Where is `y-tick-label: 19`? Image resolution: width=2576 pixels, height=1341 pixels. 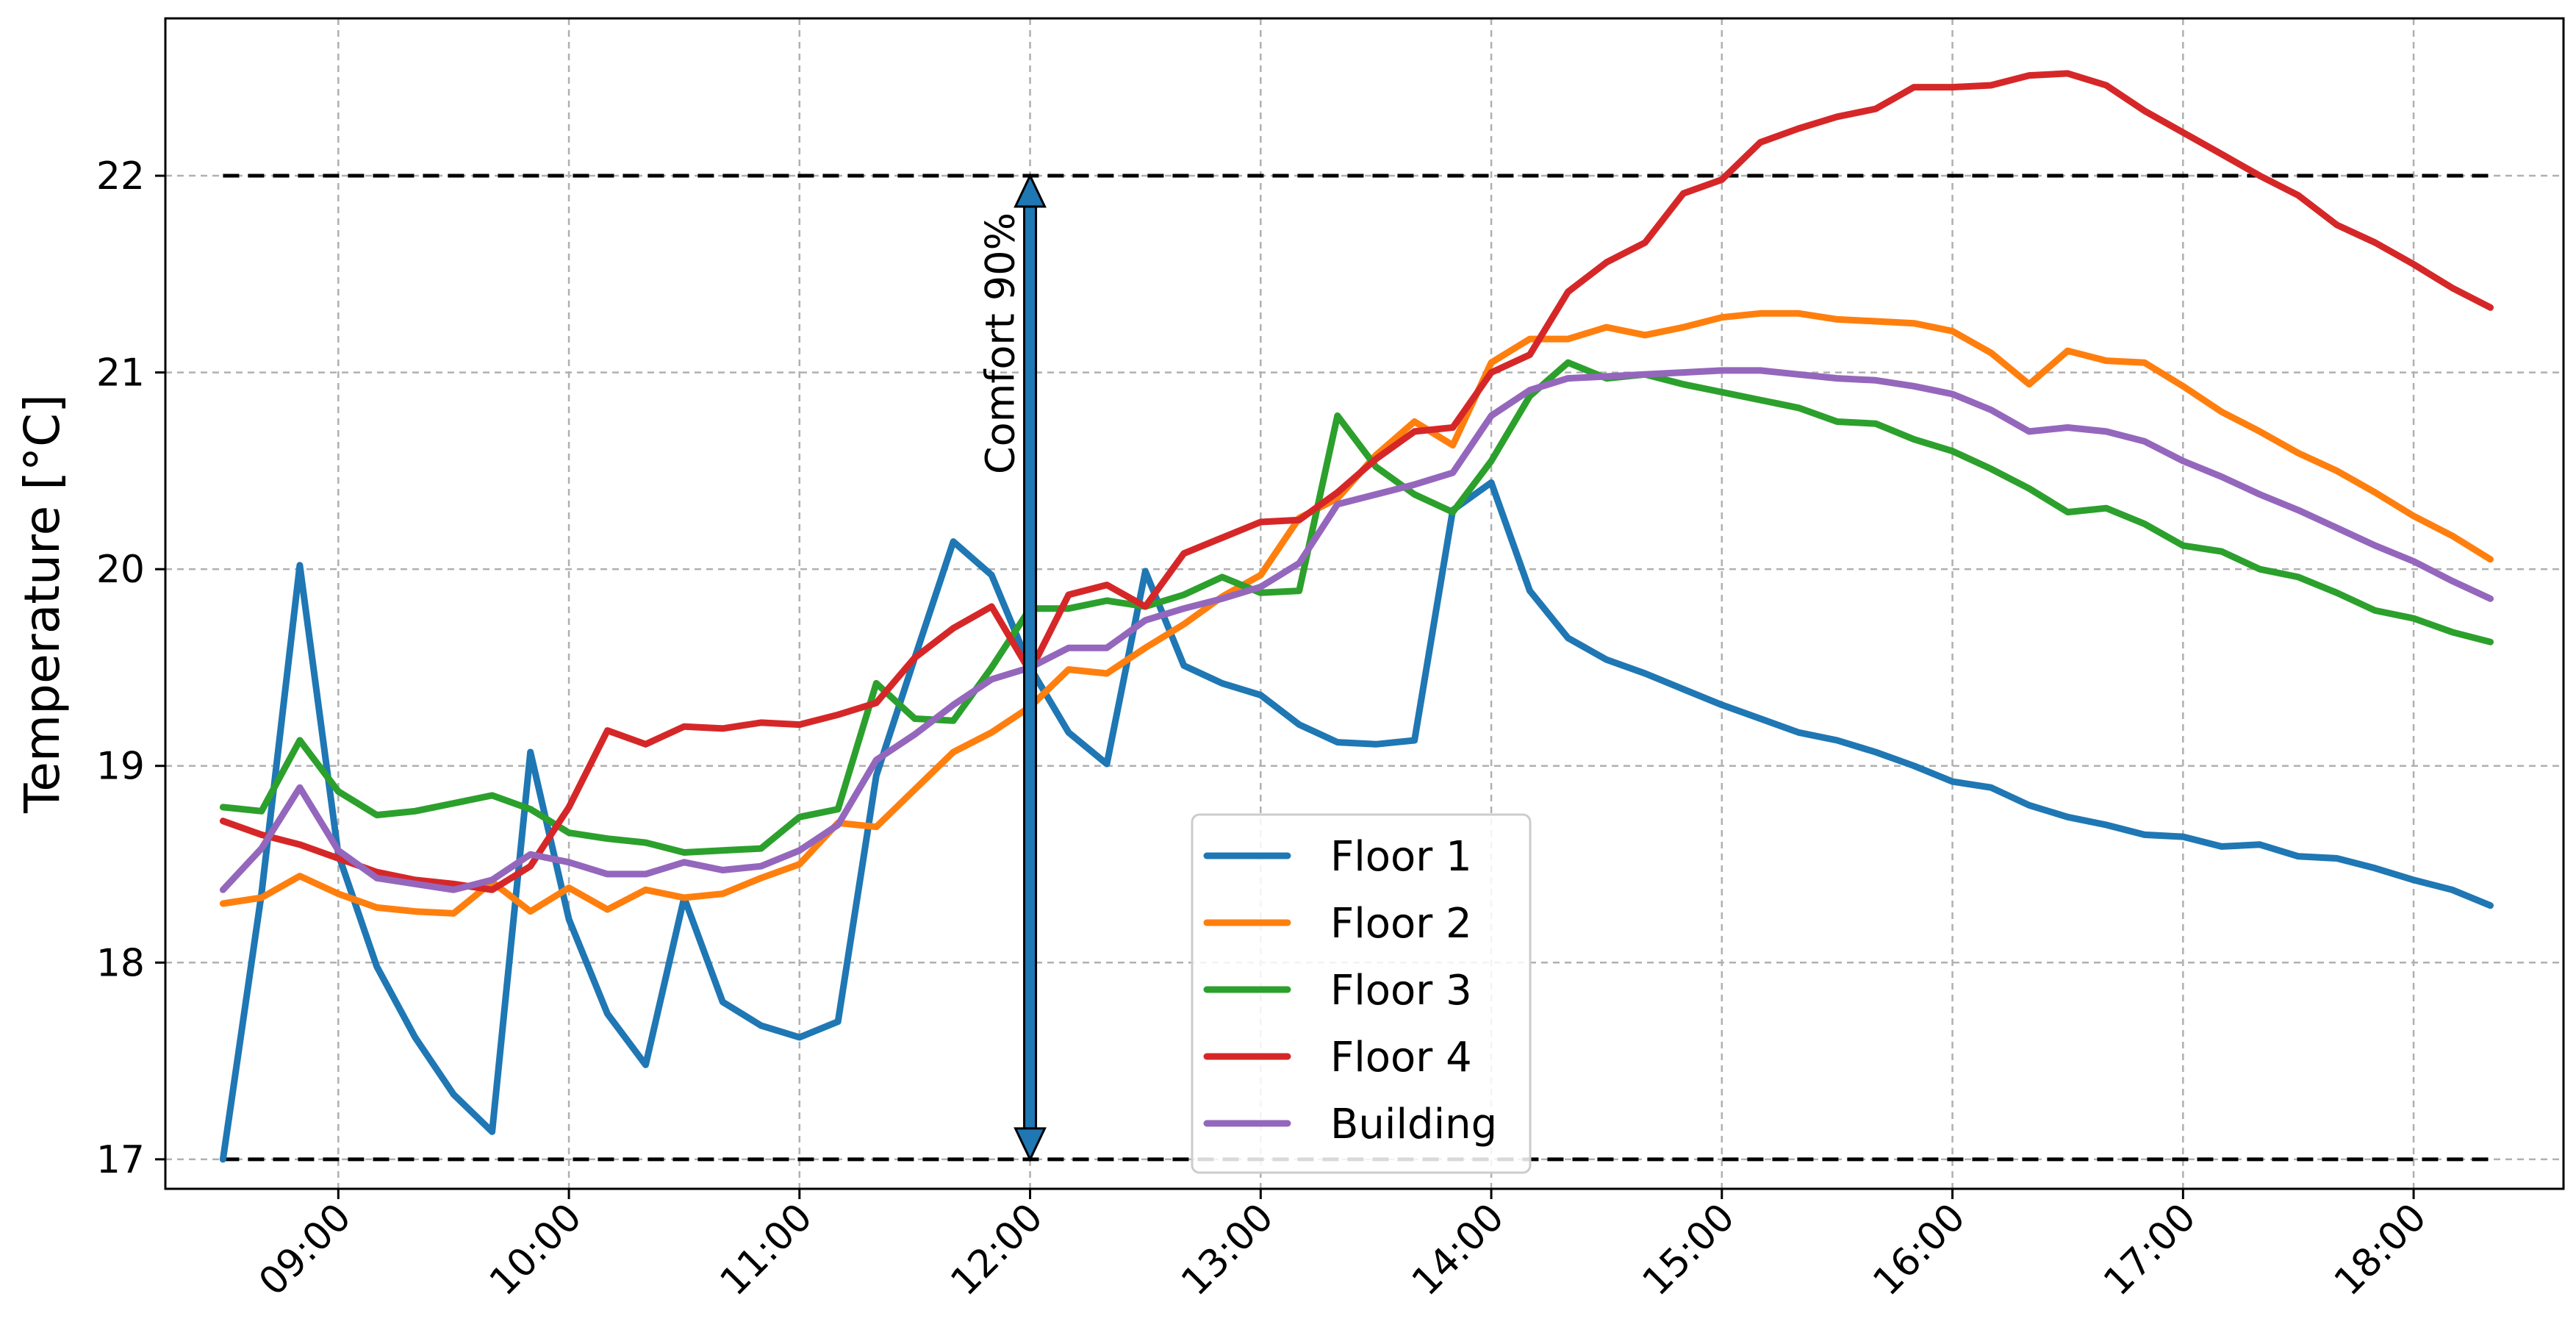
y-tick-label: 19 is located at coordinates (120, 767).